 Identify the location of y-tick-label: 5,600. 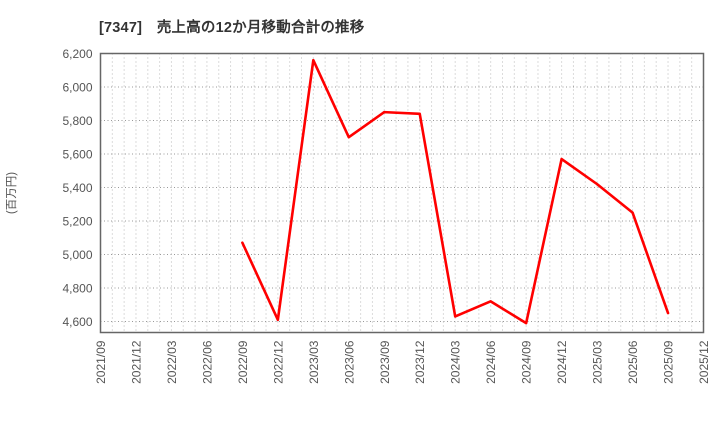
(77, 154).